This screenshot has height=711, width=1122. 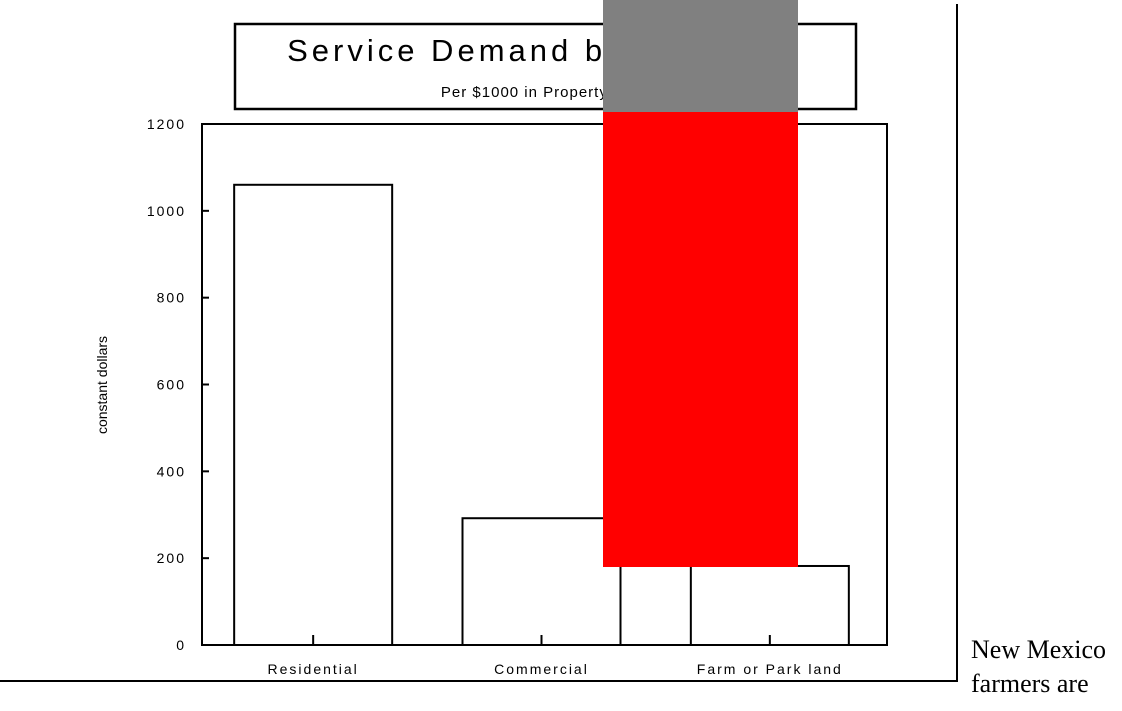 I want to click on body-text-fragment: New Mexico farmers are, so click(x=1039, y=666).